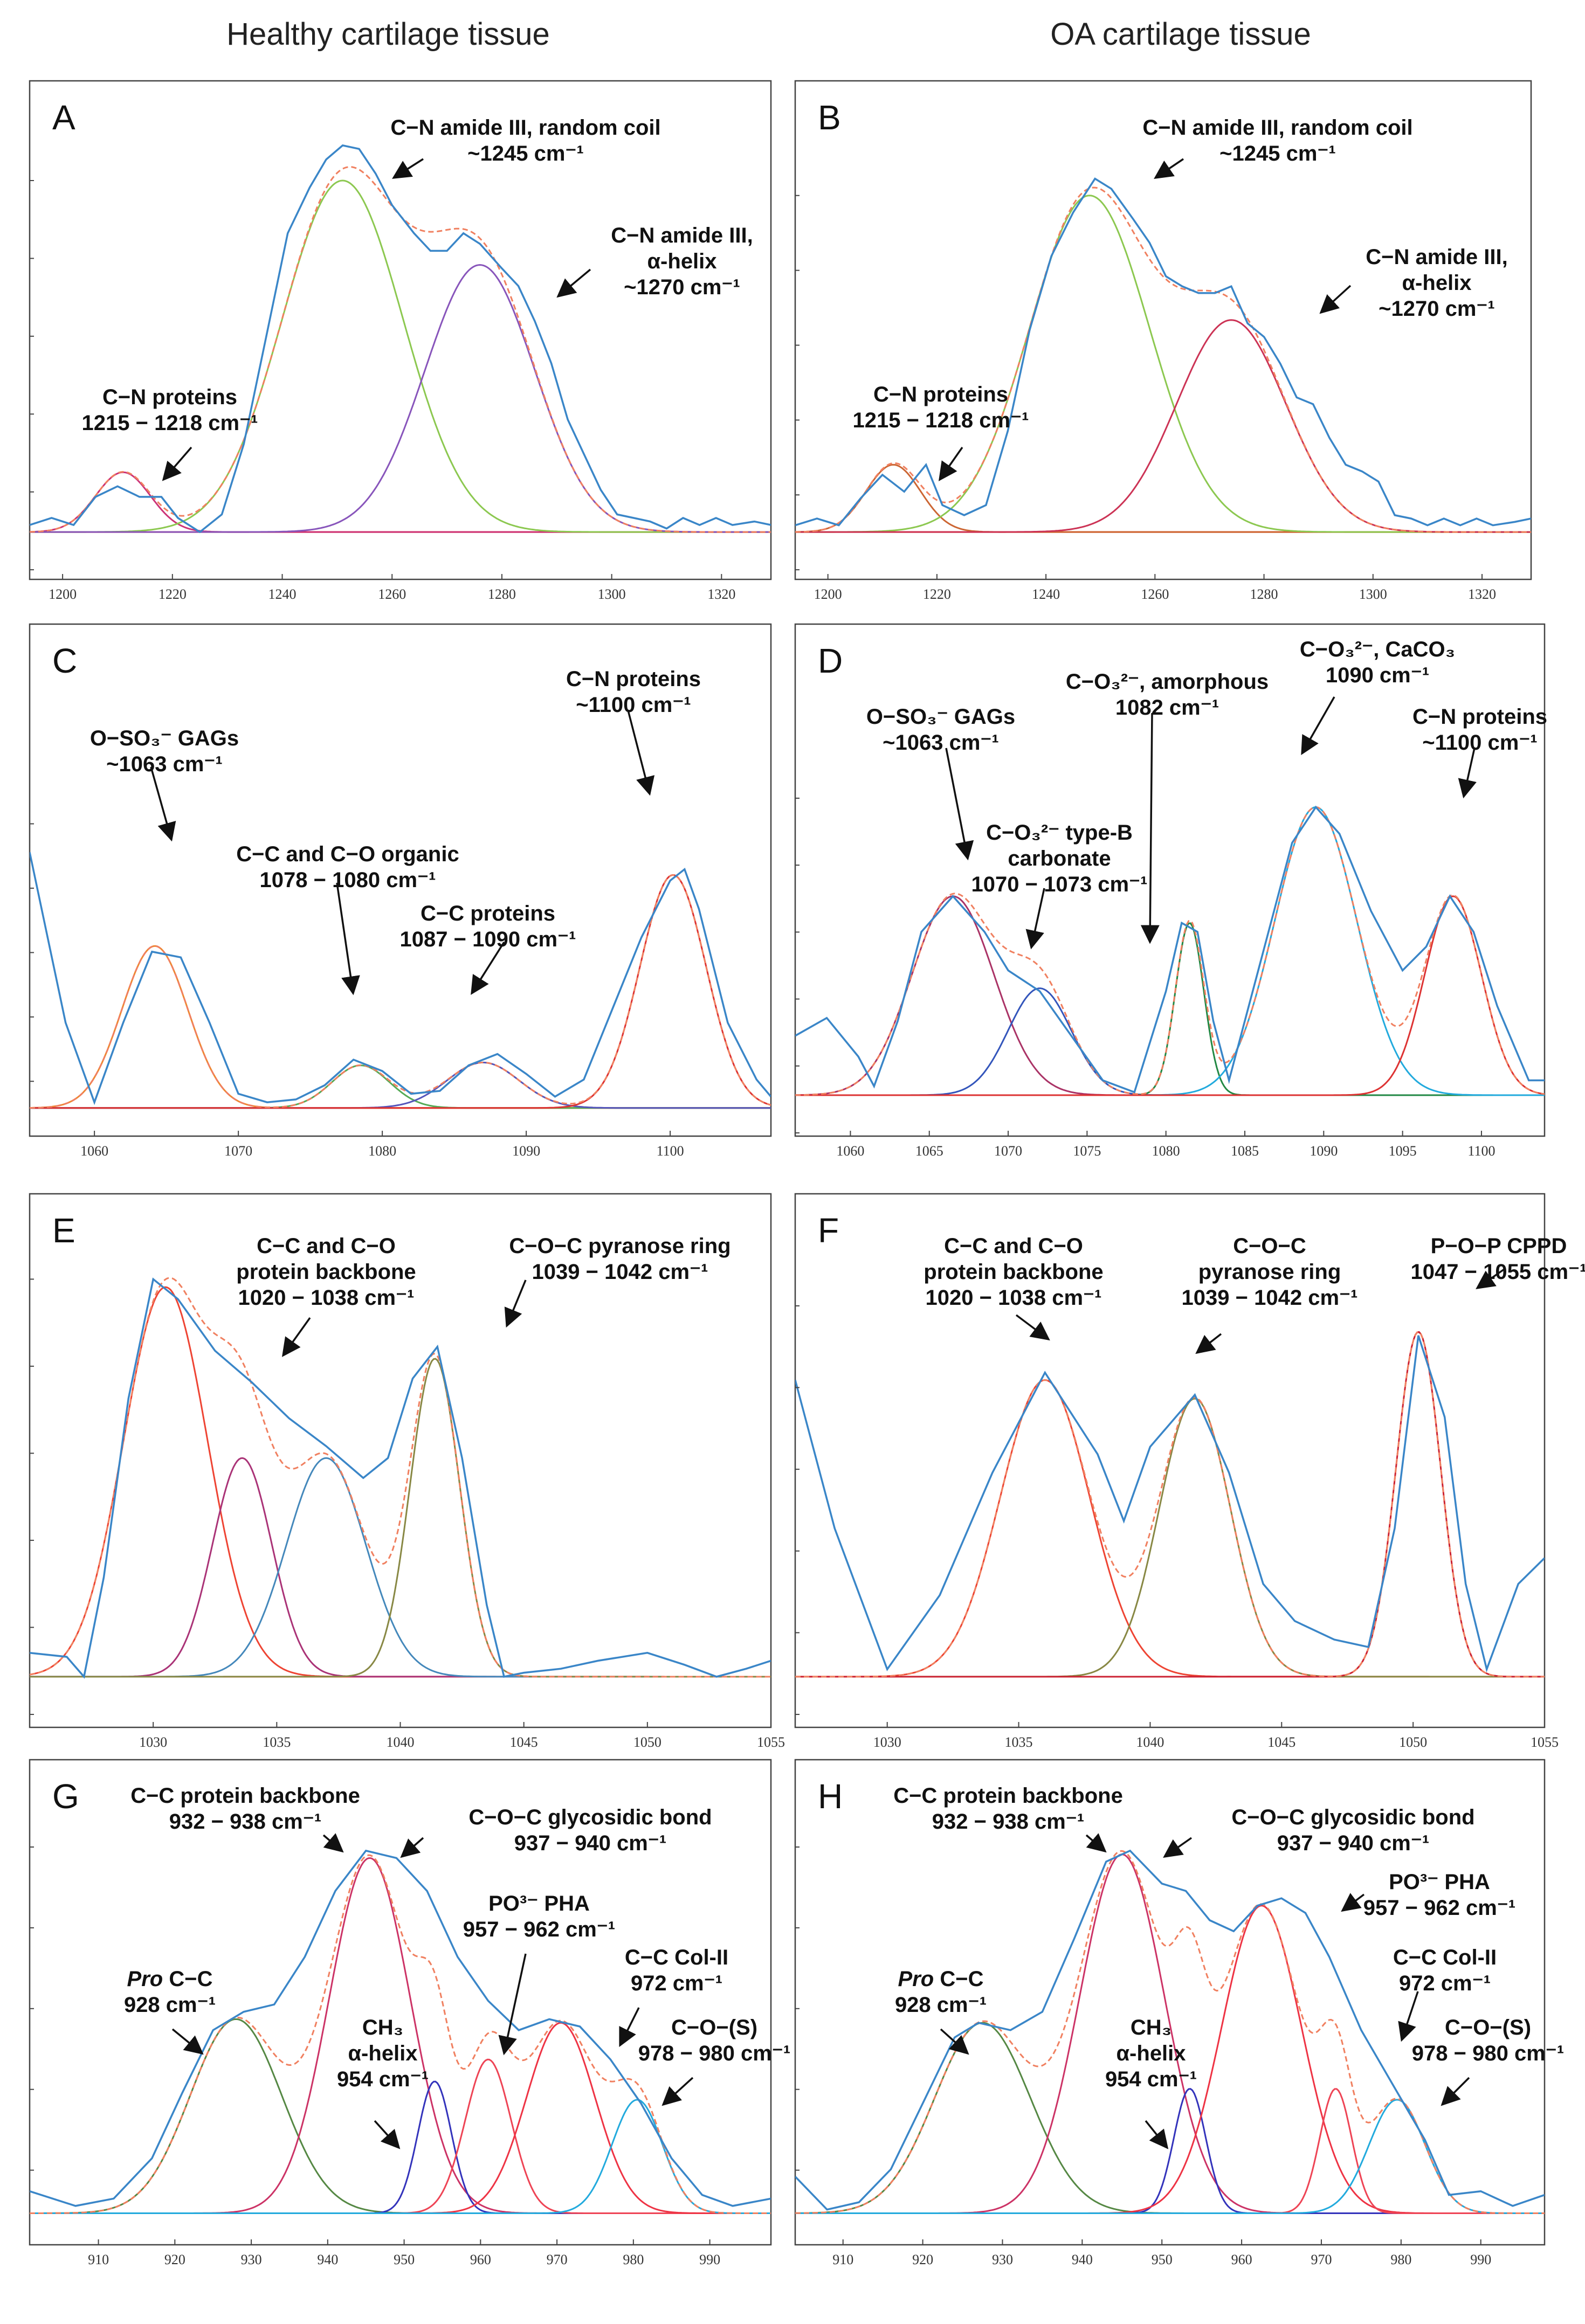  Describe the element at coordinates (98, 2259) in the screenshot. I see `x-tick-label: 910` at that location.